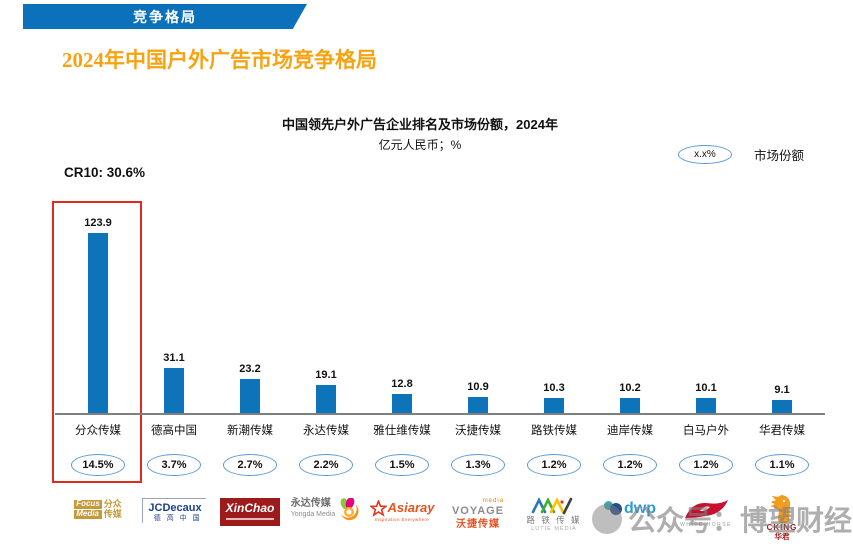 The height and width of the screenshot is (552, 853). Describe the element at coordinates (706, 405) in the screenshot. I see `bar-白马户外` at that location.